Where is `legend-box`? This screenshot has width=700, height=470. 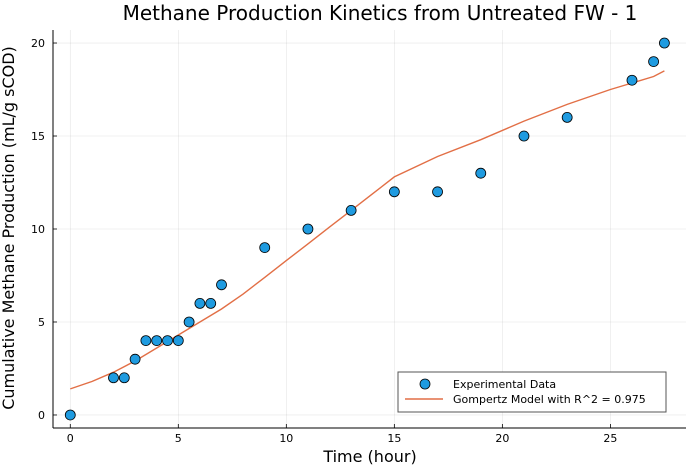 legend-box is located at coordinates (532, 392).